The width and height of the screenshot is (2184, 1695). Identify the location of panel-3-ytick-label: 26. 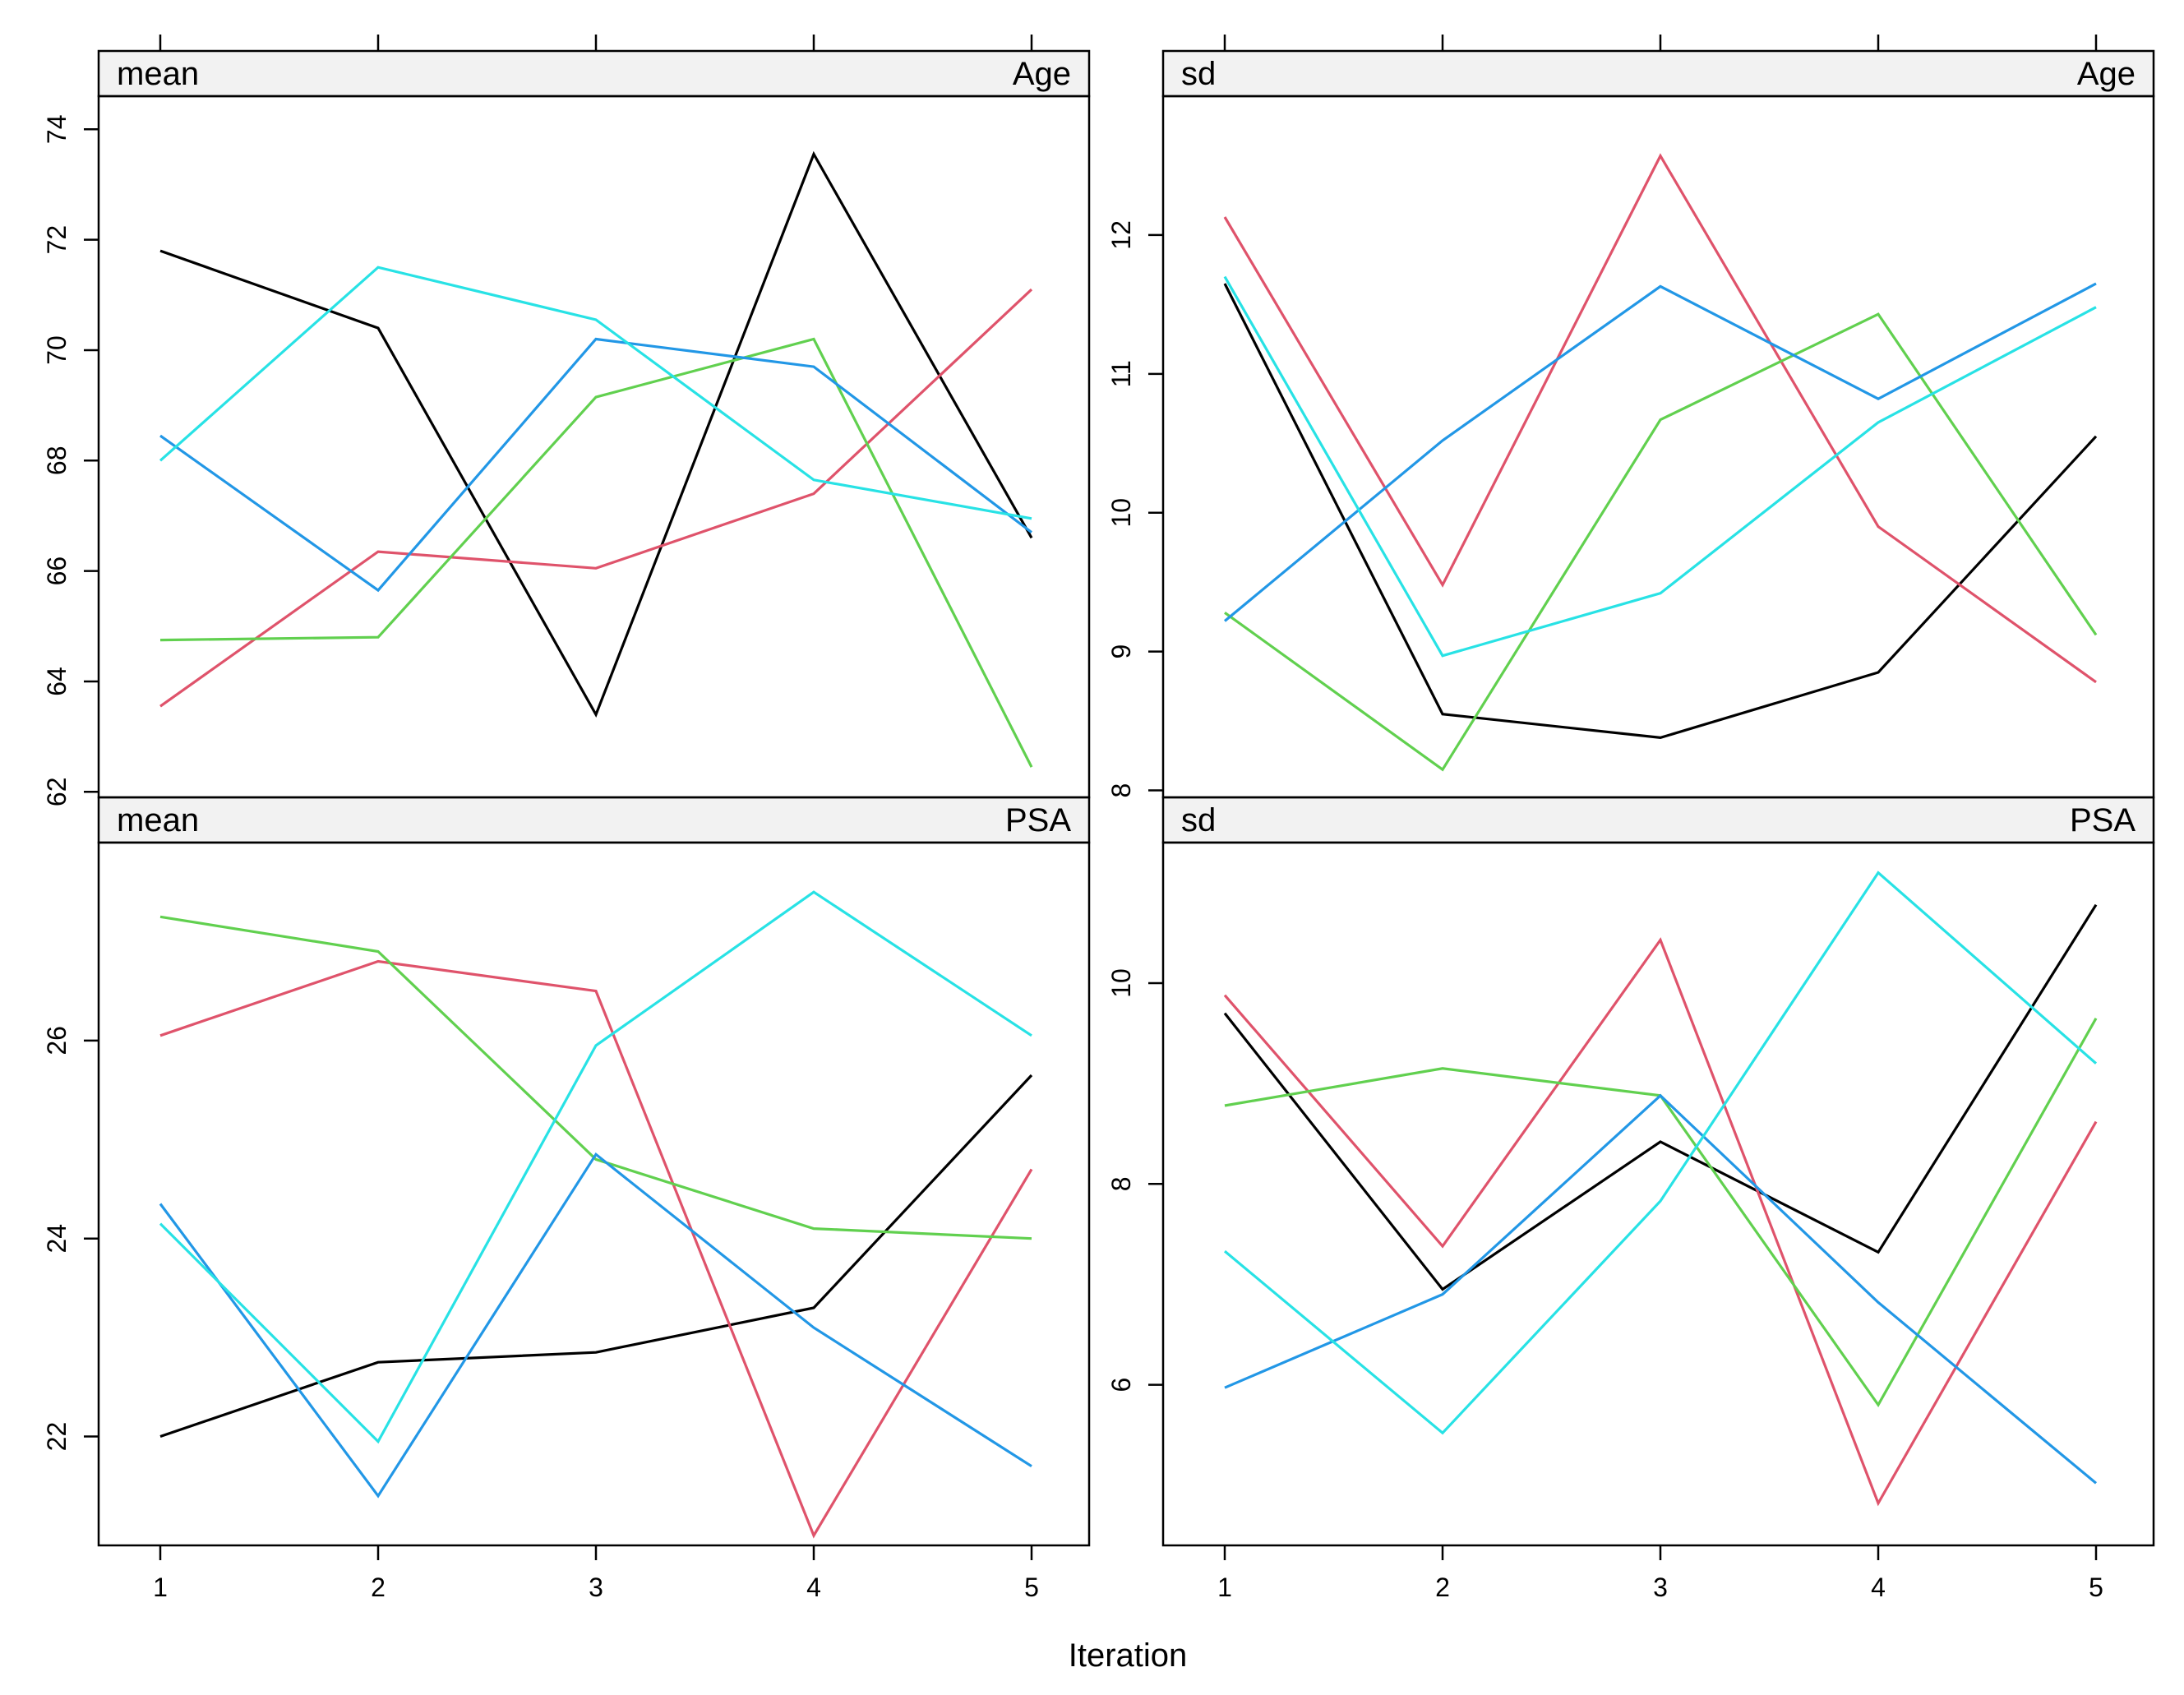
(57, 1040).